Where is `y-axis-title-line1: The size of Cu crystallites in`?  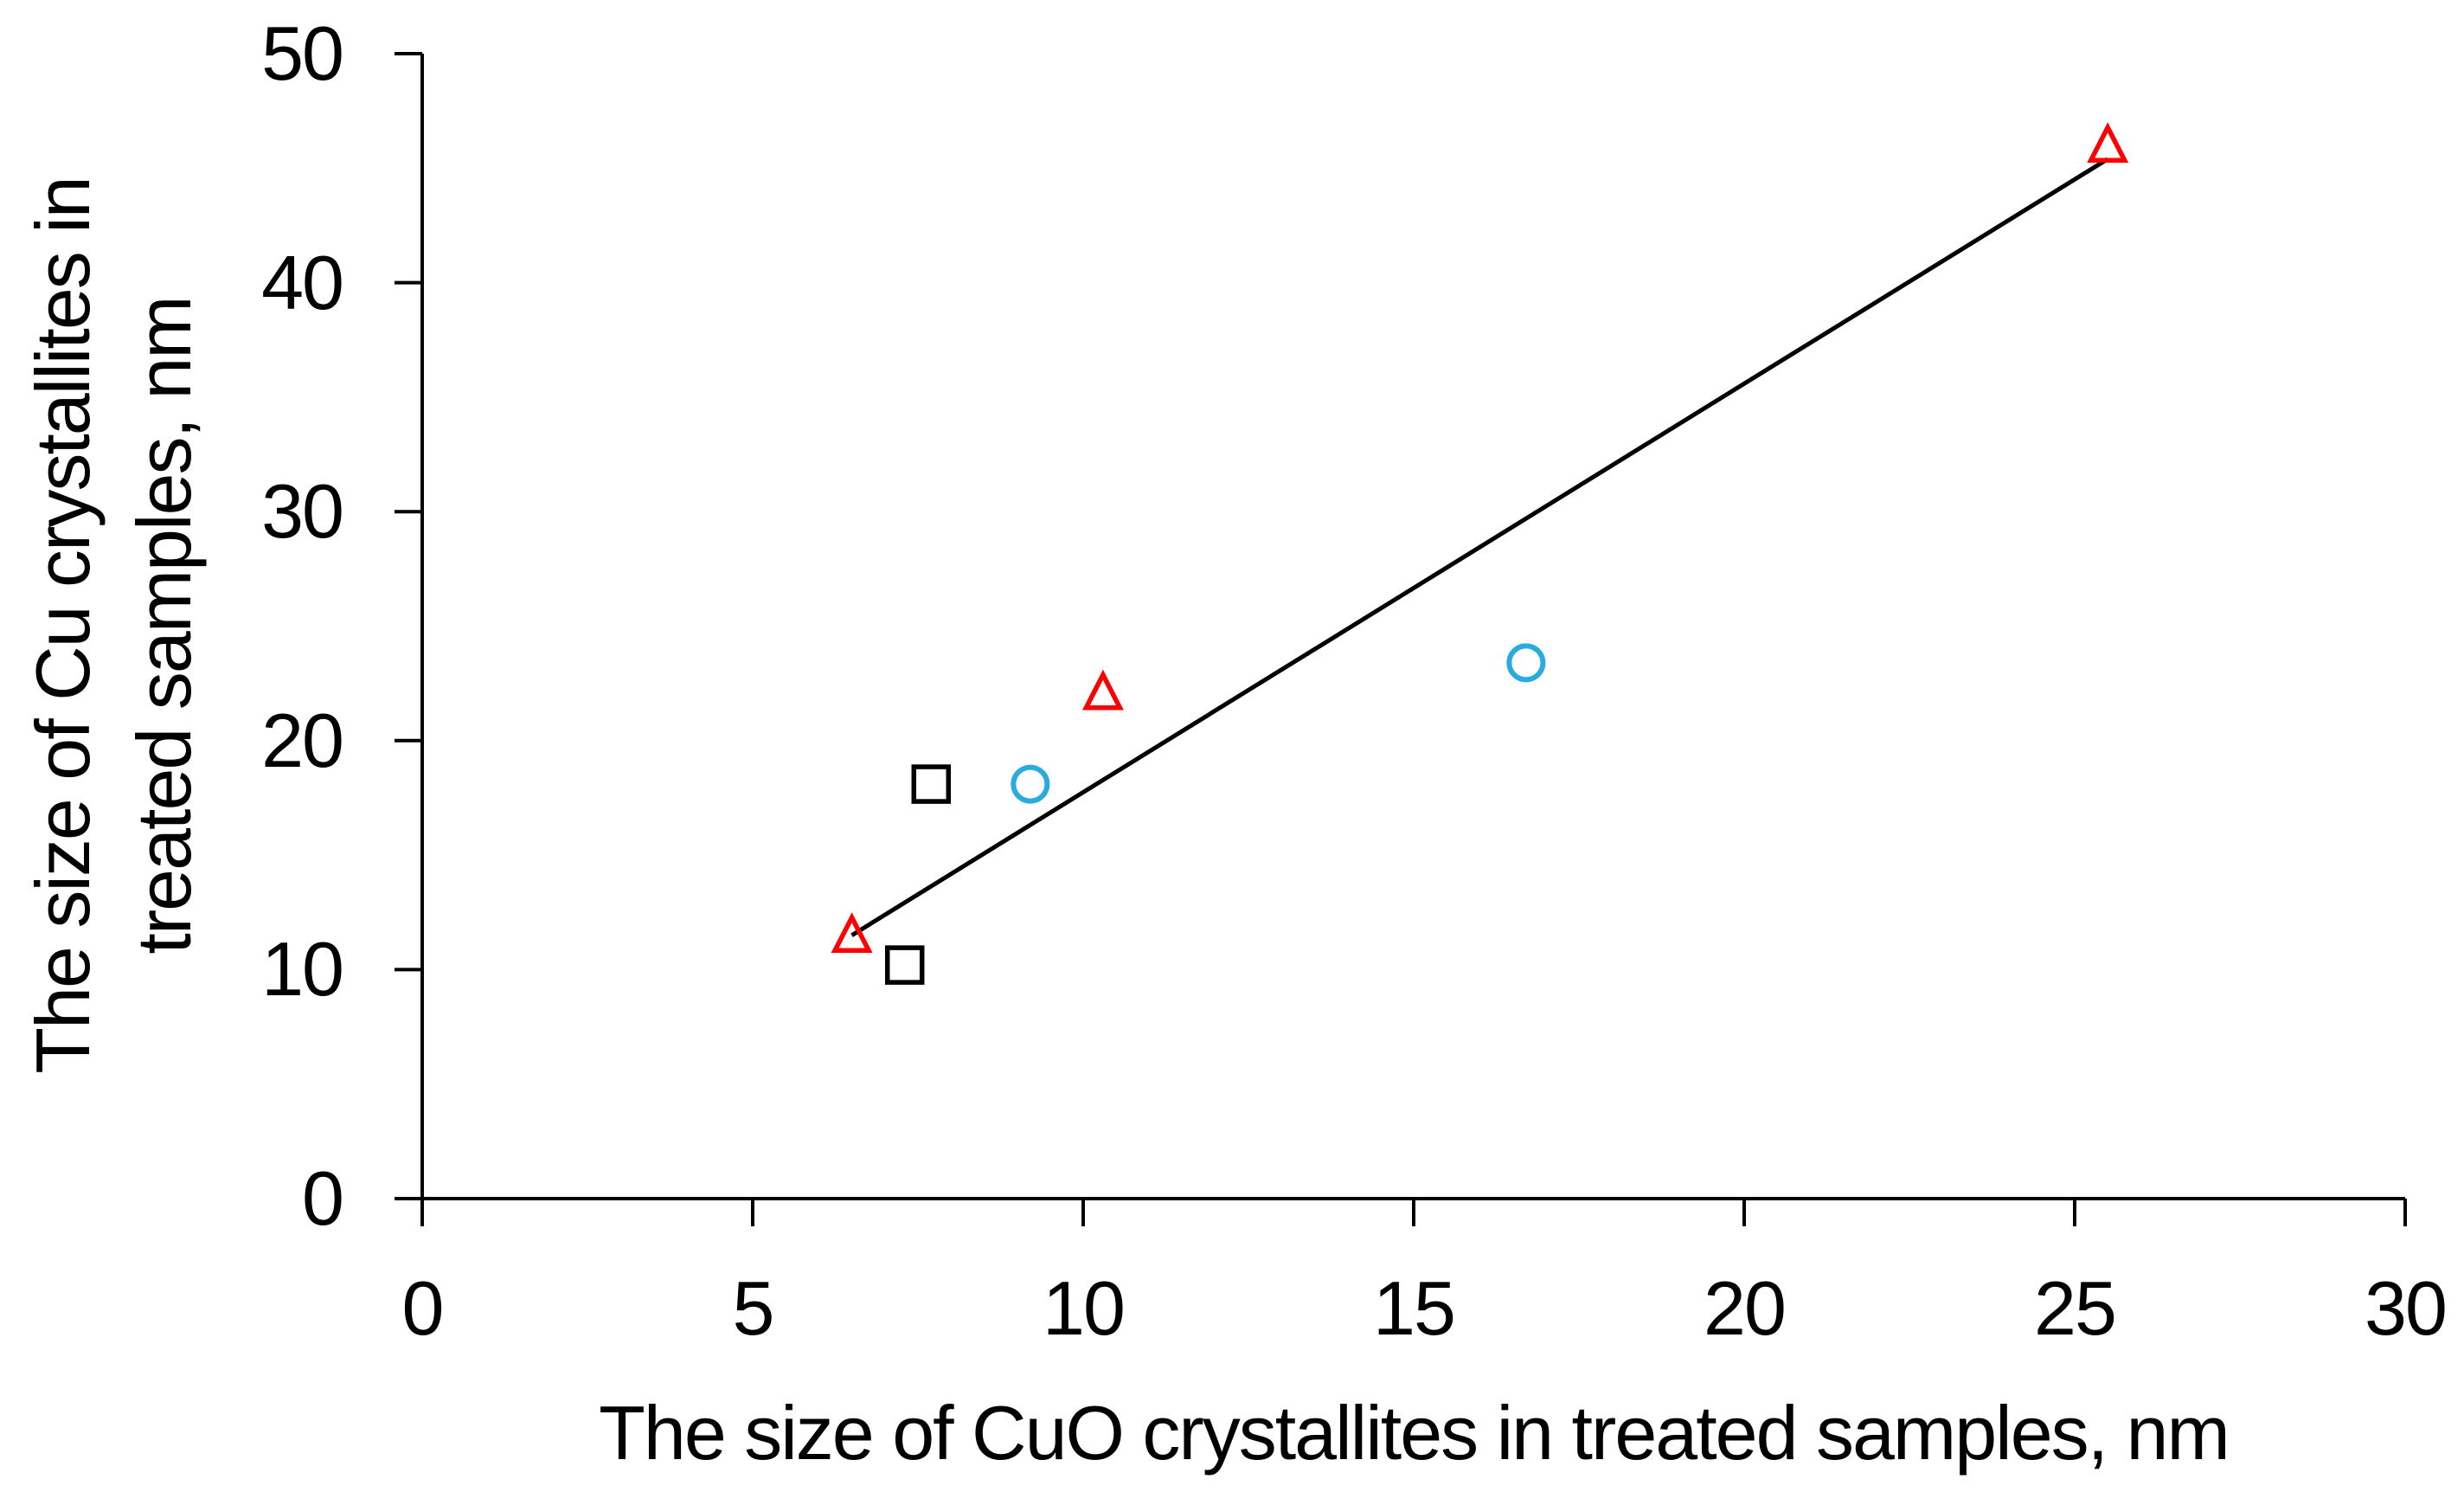 y-axis-title-line1: The size of Cu crystallites in is located at coordinates (63, 625).